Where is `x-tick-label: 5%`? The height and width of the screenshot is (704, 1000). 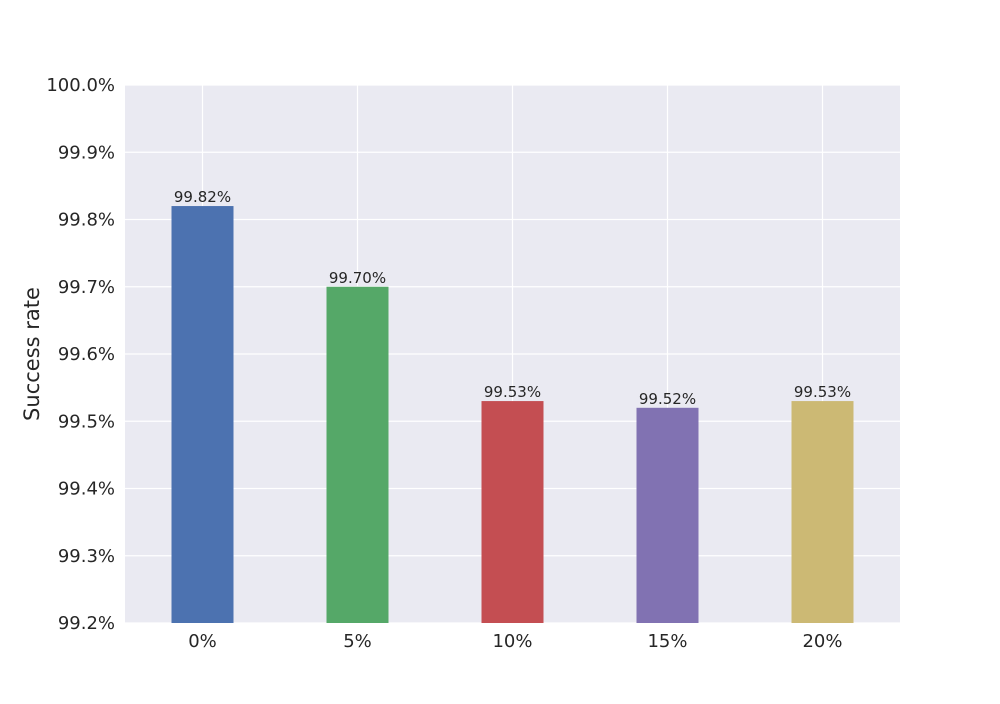
x-tick-label: 5% is located at coordinates (357, 641).